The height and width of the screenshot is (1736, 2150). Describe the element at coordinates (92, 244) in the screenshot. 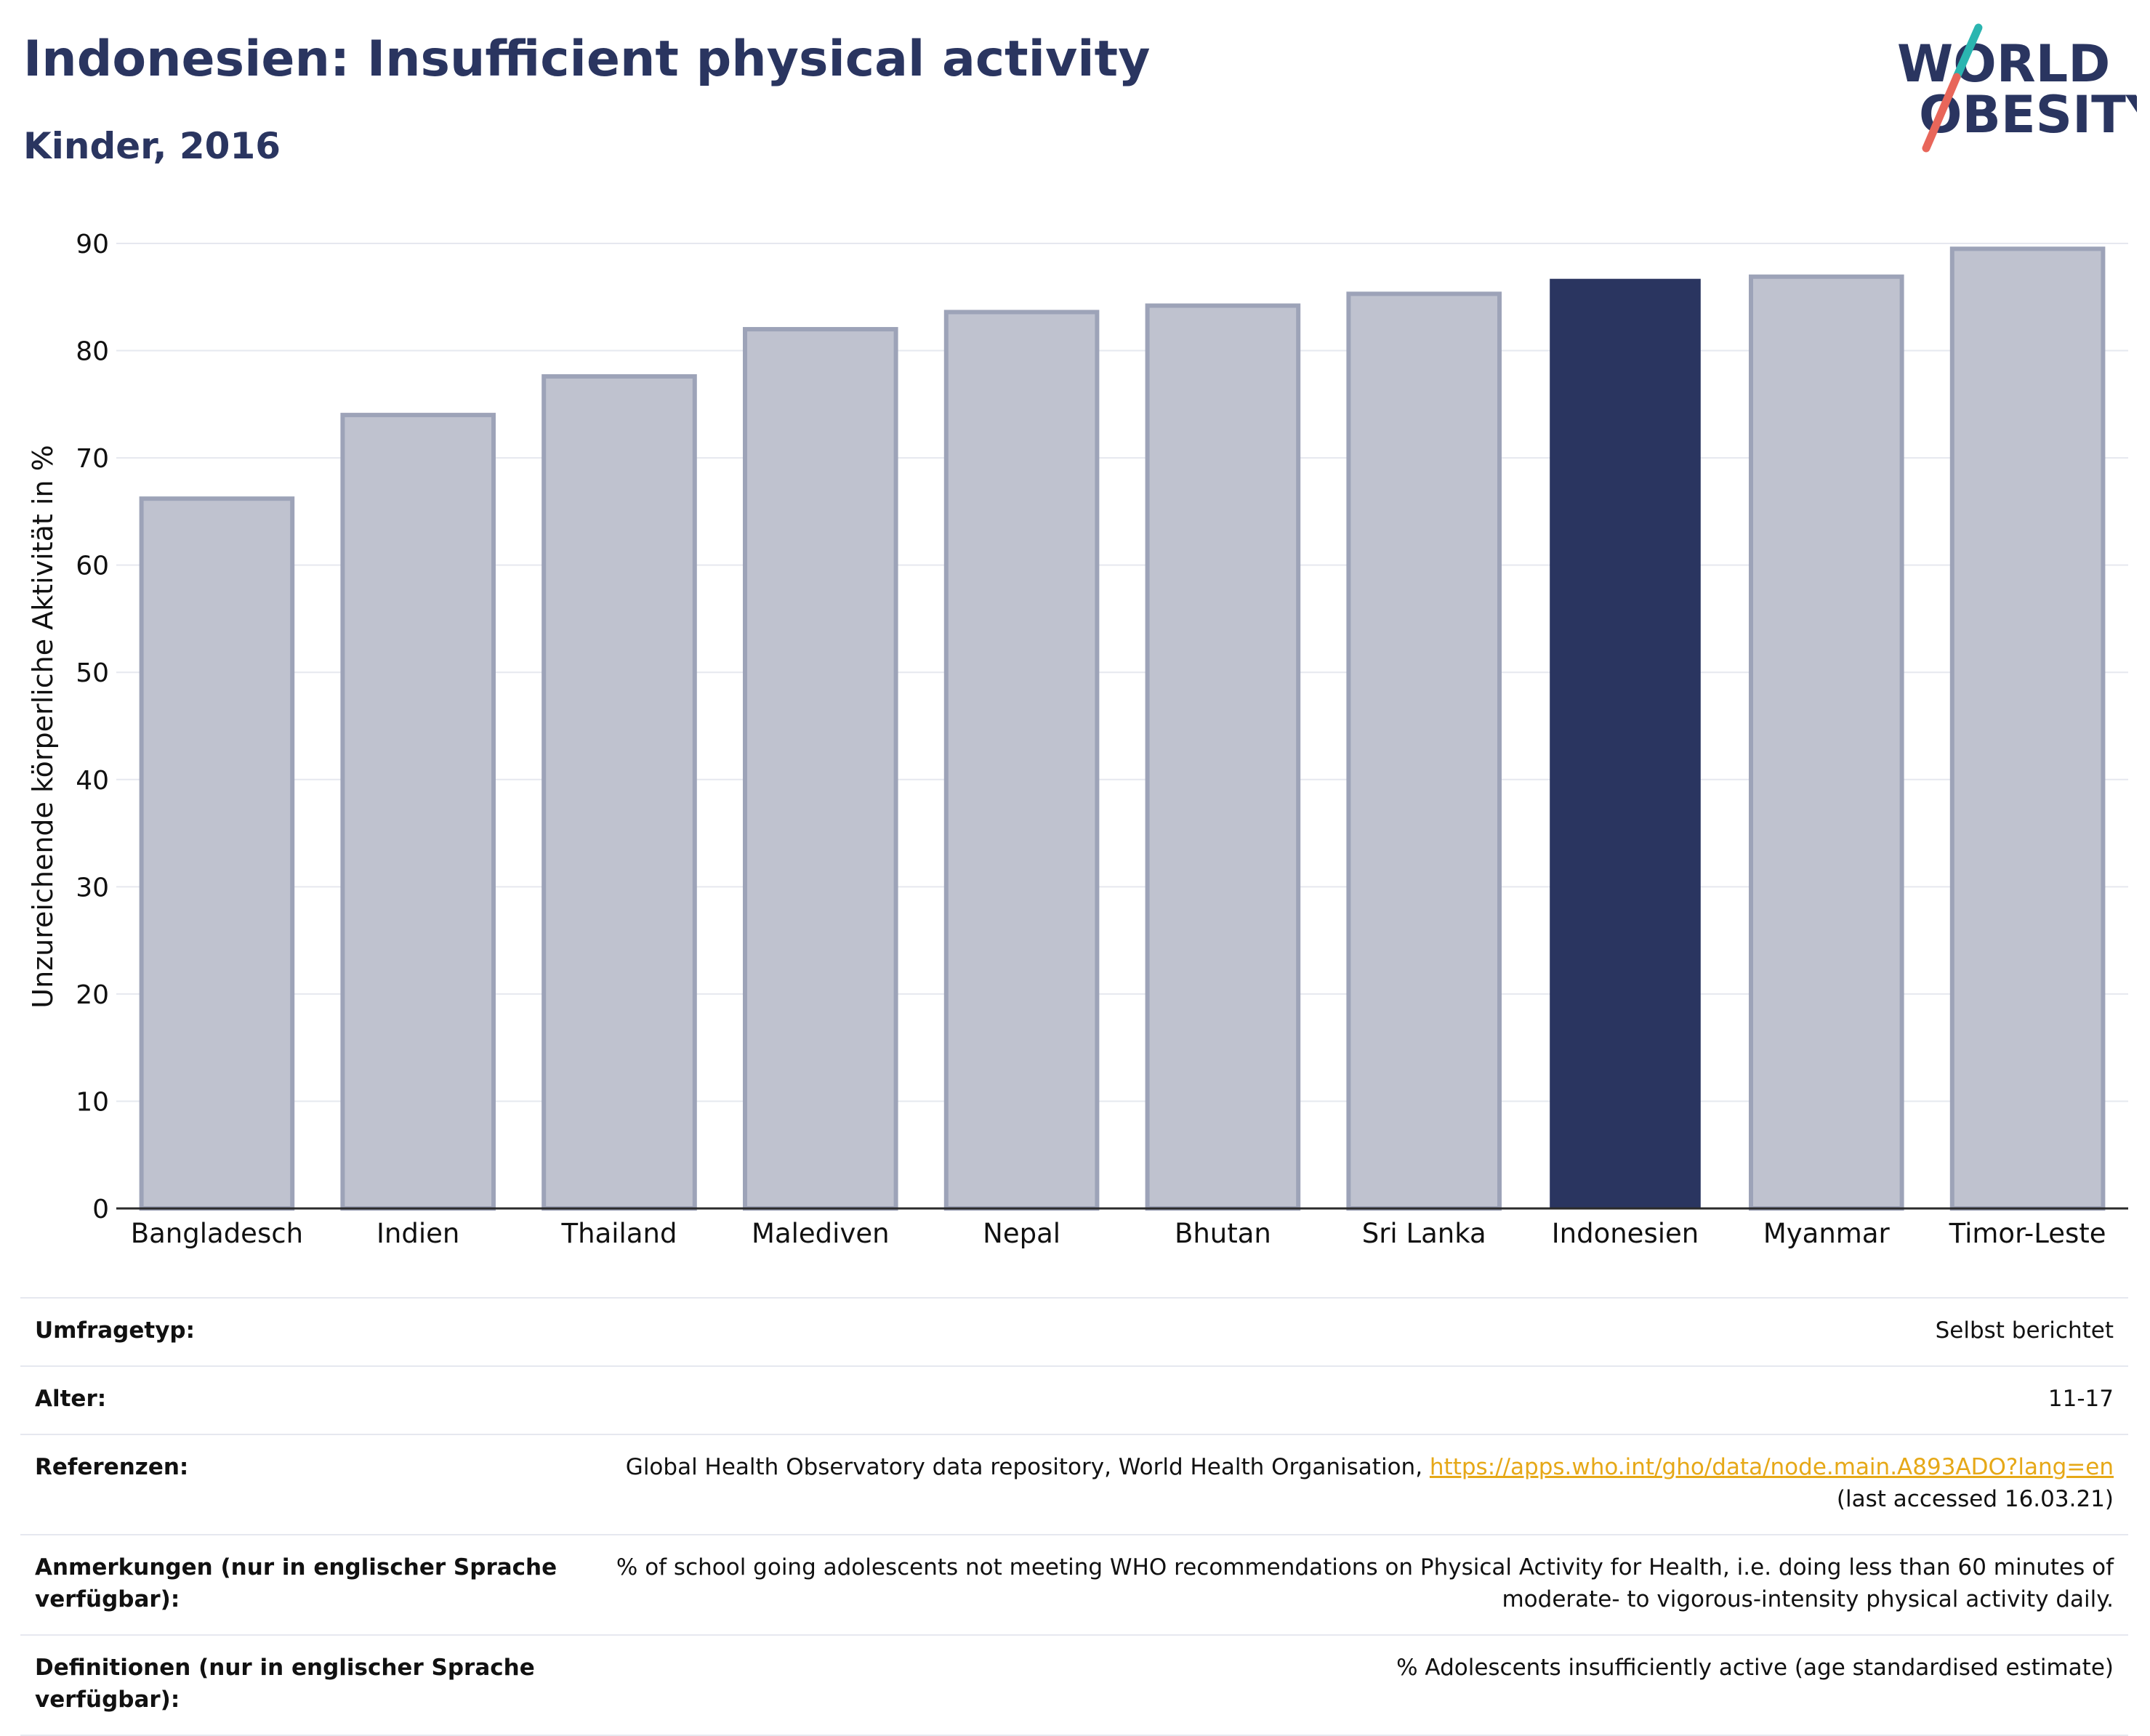

I see `y-tick-label: 90` at that location.